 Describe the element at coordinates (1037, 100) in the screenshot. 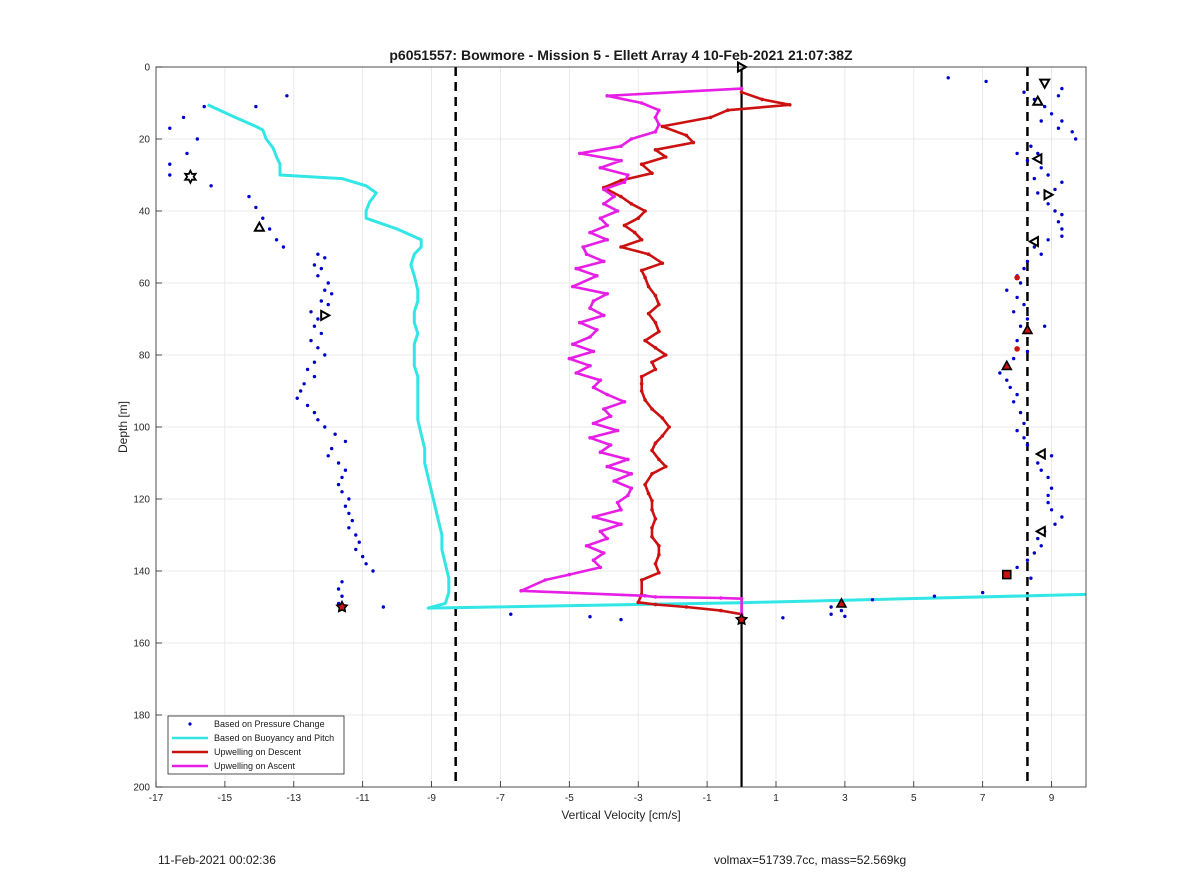

I see `marker-triangle-up` at that location.